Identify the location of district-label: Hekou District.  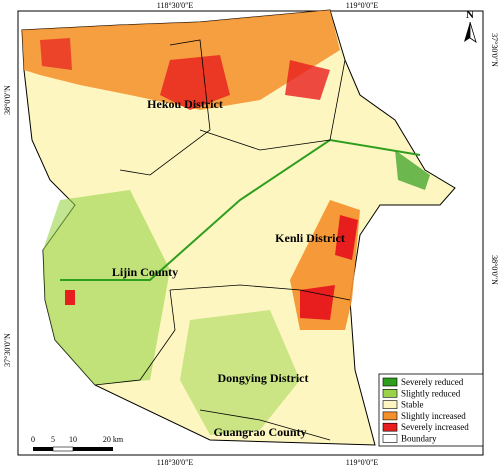
(185, 104).